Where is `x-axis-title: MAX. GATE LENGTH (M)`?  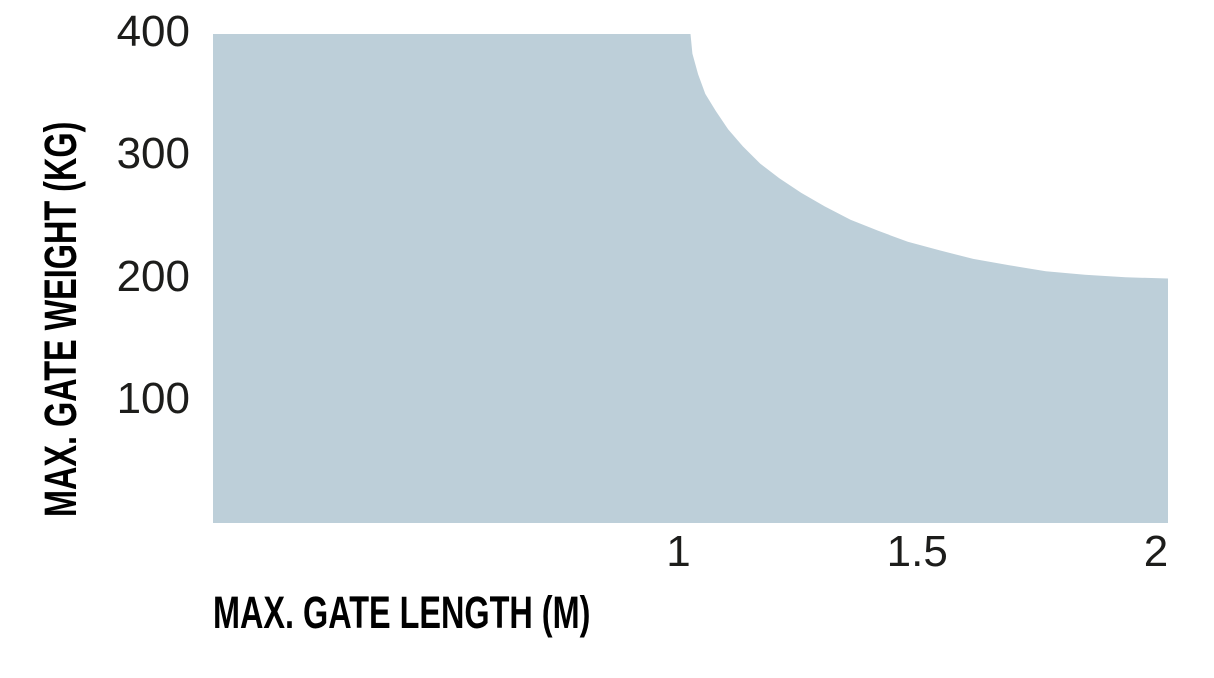
x-axis-title: MAX. GATE LENGTH (M) is located at coordinates (402, 612).